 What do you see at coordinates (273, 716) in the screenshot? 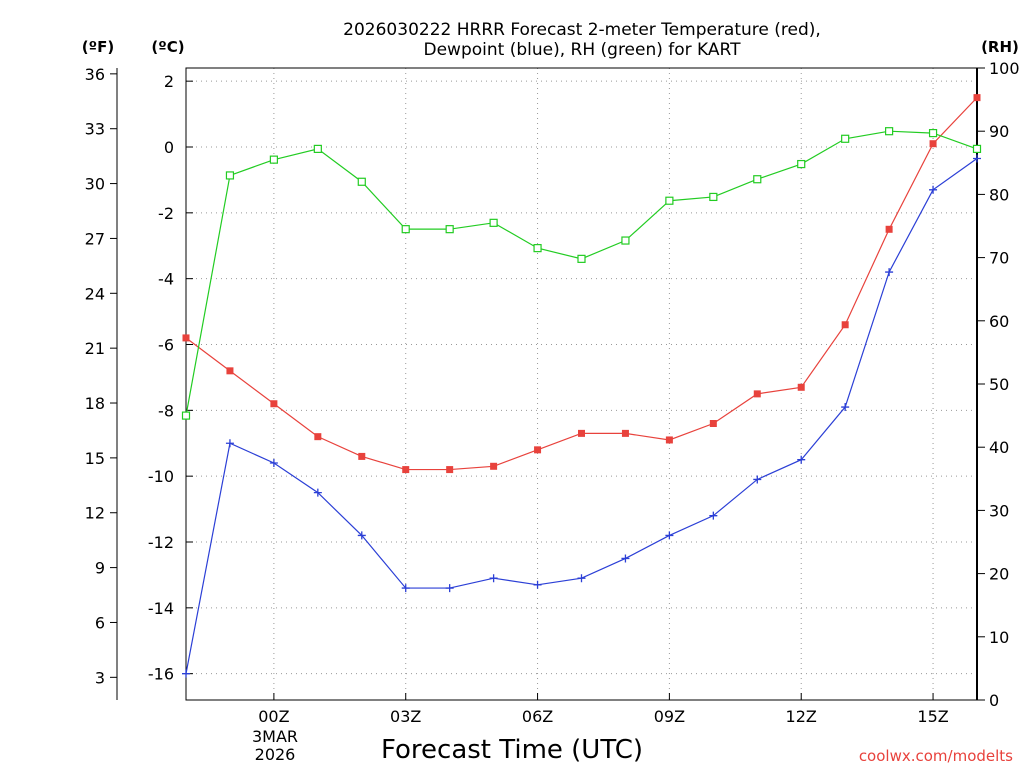
I see `x-tick-label: 00Z` at bounding box center [273, 716].